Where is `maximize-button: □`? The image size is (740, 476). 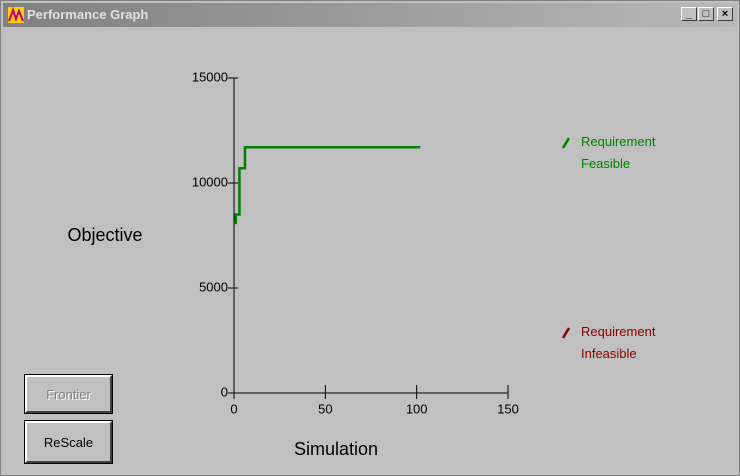 maximize-button: □ is located at coordinates (706, 14).